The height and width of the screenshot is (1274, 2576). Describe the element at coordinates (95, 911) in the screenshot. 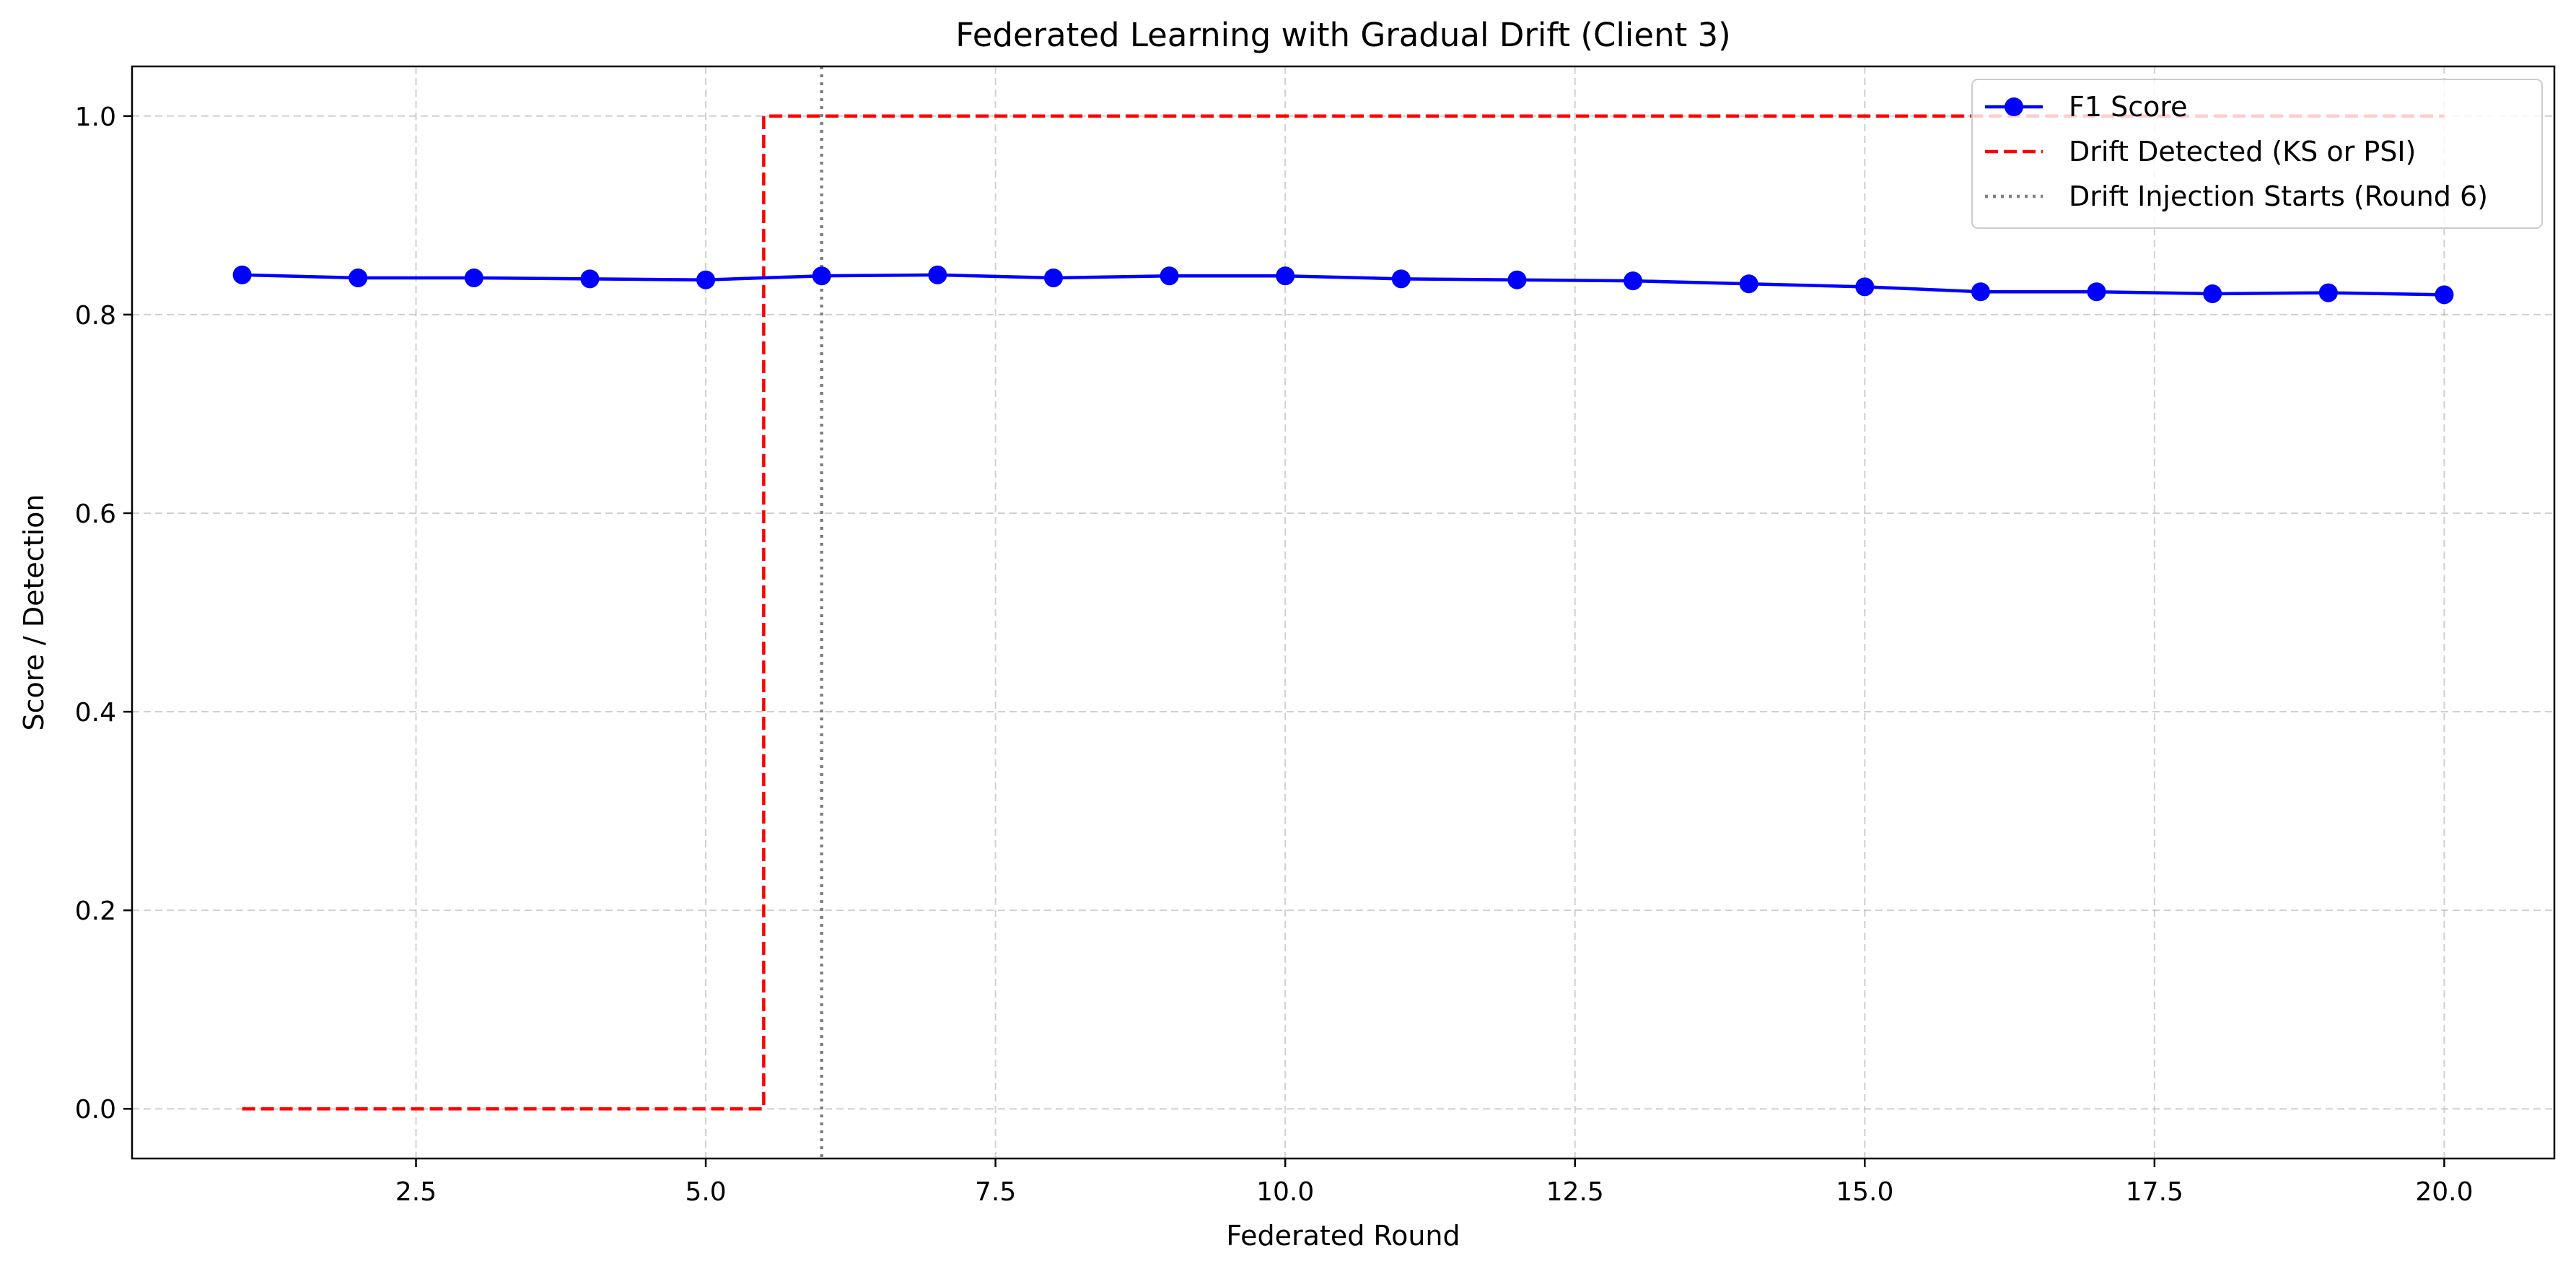

I see `y-tick-label: 0.2` at that location.